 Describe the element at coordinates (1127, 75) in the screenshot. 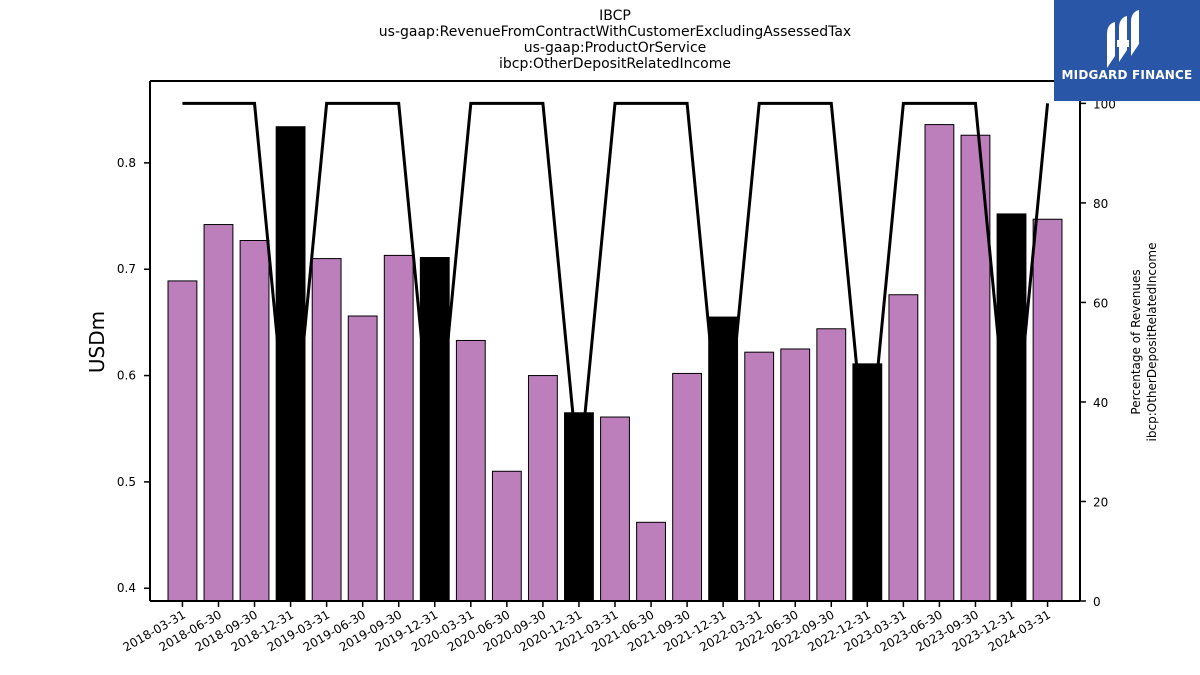

I see `logo-text: MIDGARD FINANCE` at that location.